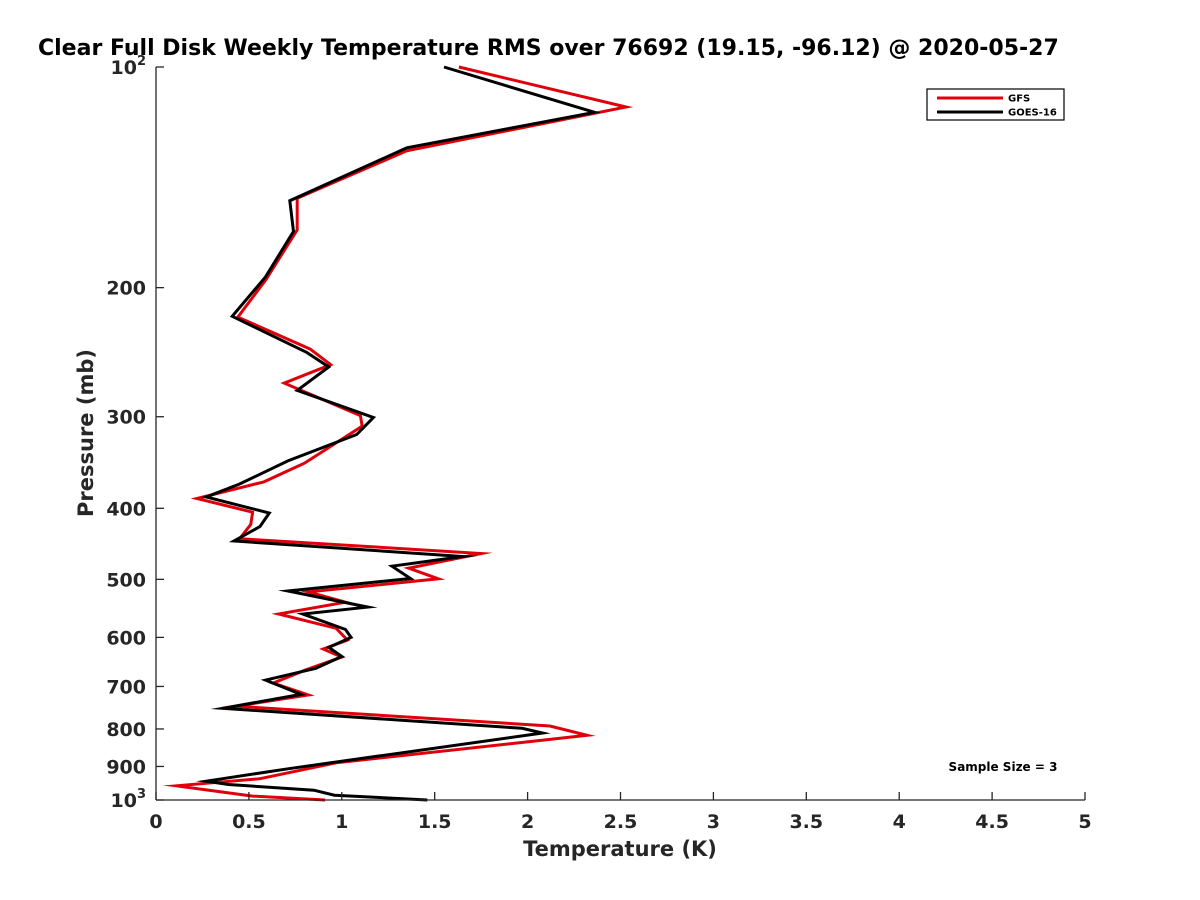 Image resolution: width=1200 pixels, height=900 pixels. I want to click on y-tick-label-base: 900, so click(126, 767).